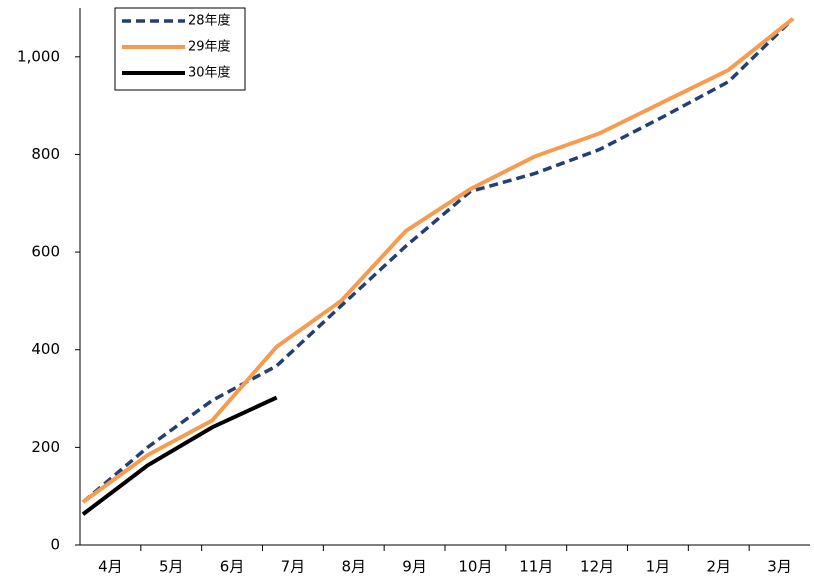  Describe the element at coordinates (45, 349) in the screenshot. I see `y-tick-label: 400` at that location.